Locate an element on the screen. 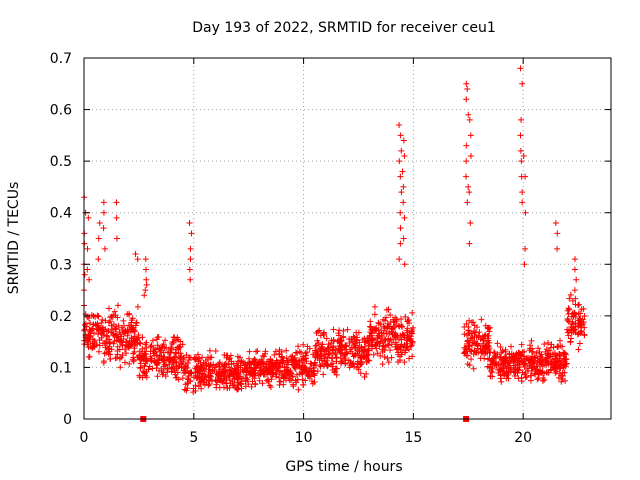 Image resolution: width=640 pixels, height=480 pixels. y-axis-label: SRMTID / TECUs is located at coordinates (14, 238).